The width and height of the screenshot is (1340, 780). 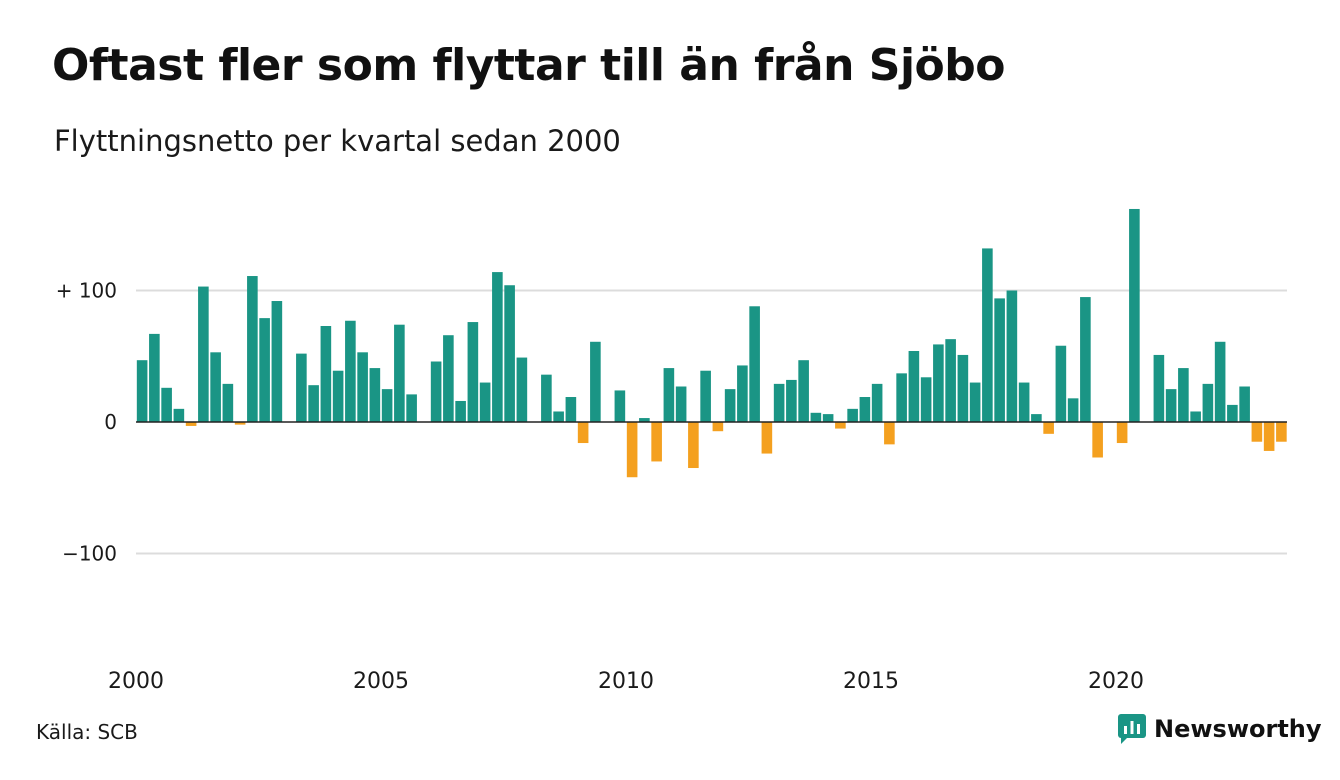 I want to click on x-tick-label: 2005, so click(x=381, y=681).